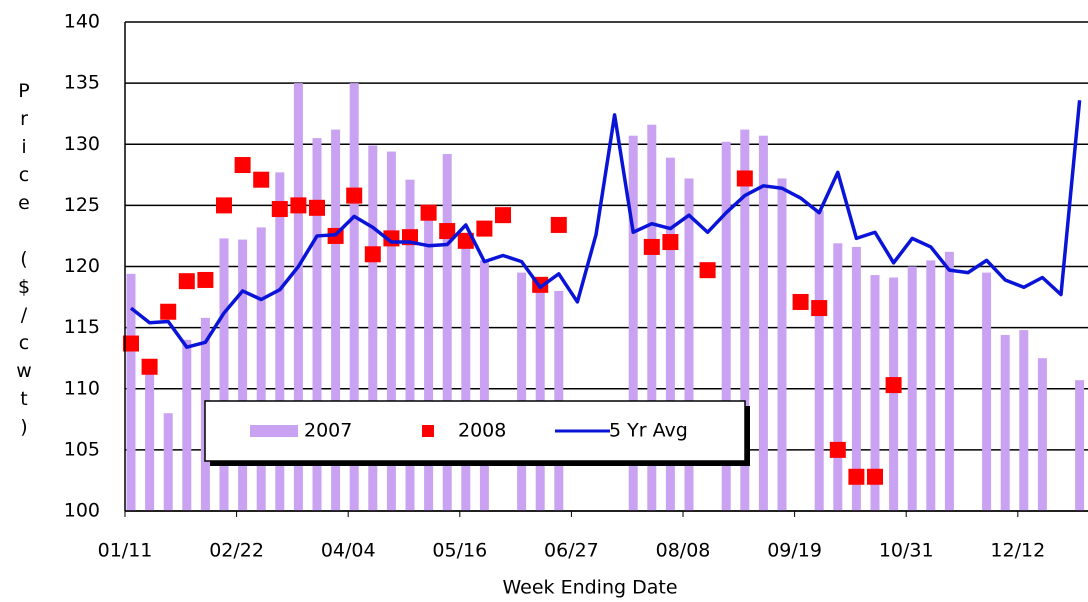 The height and width of the screenshot is (602, 1088). What do you see at coordinates (482, 431) in the screenshot?
I see `legend-label: 2008` at bounding box center [482, 431].